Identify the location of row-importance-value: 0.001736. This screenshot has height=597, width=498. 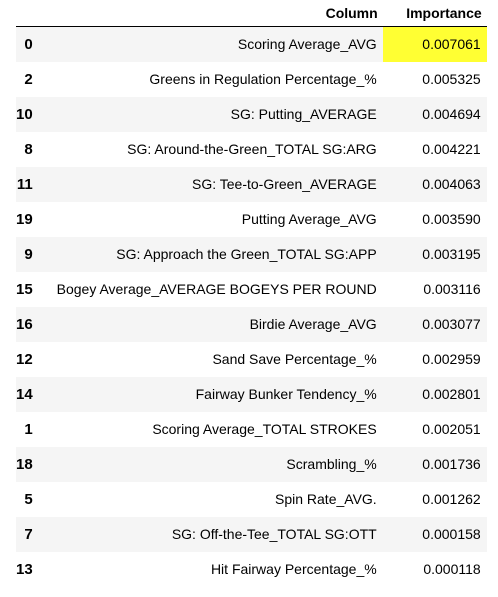
(451, 464).